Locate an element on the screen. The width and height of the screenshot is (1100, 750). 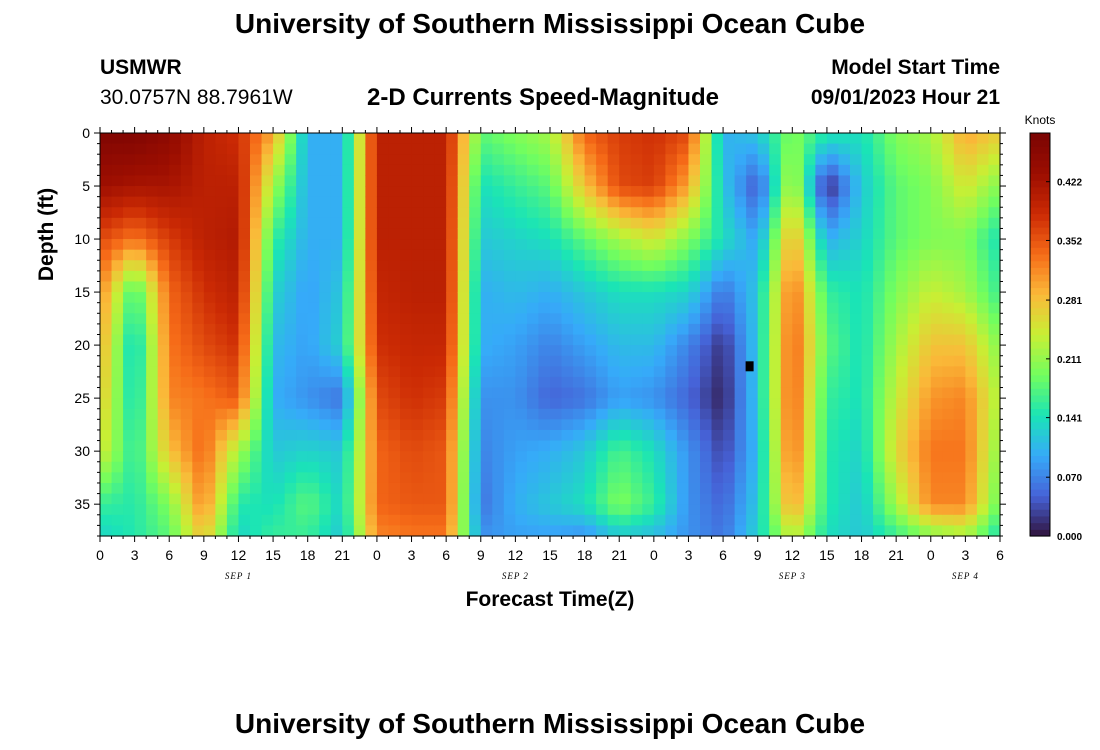
y-tick-label: 15 is located at coordinates (82, 292).